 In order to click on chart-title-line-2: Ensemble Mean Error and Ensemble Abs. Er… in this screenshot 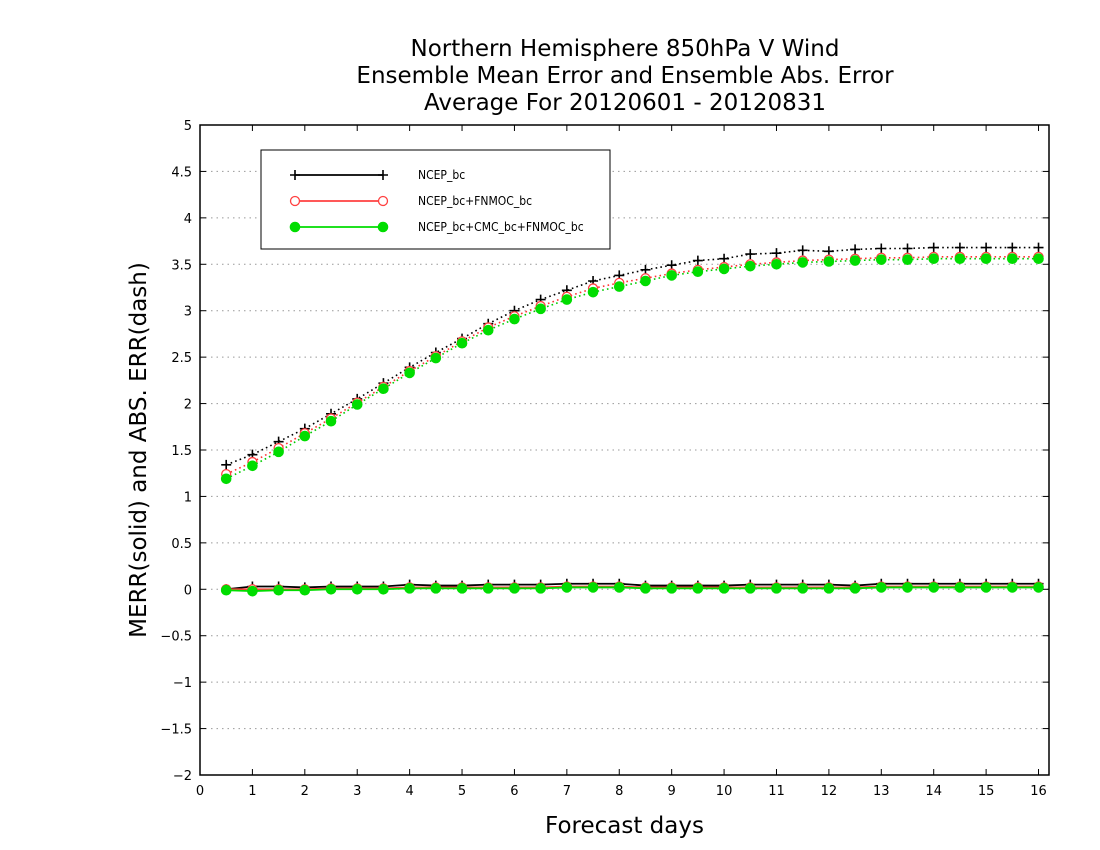, I will do `click(625, 76)`.